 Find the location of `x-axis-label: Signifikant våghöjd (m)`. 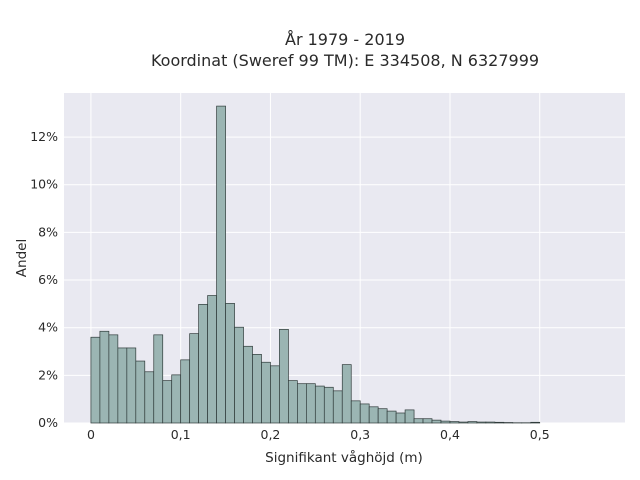

x-axis-label: Signifikant våghöjd (m) is located at coordinates (344, 457).